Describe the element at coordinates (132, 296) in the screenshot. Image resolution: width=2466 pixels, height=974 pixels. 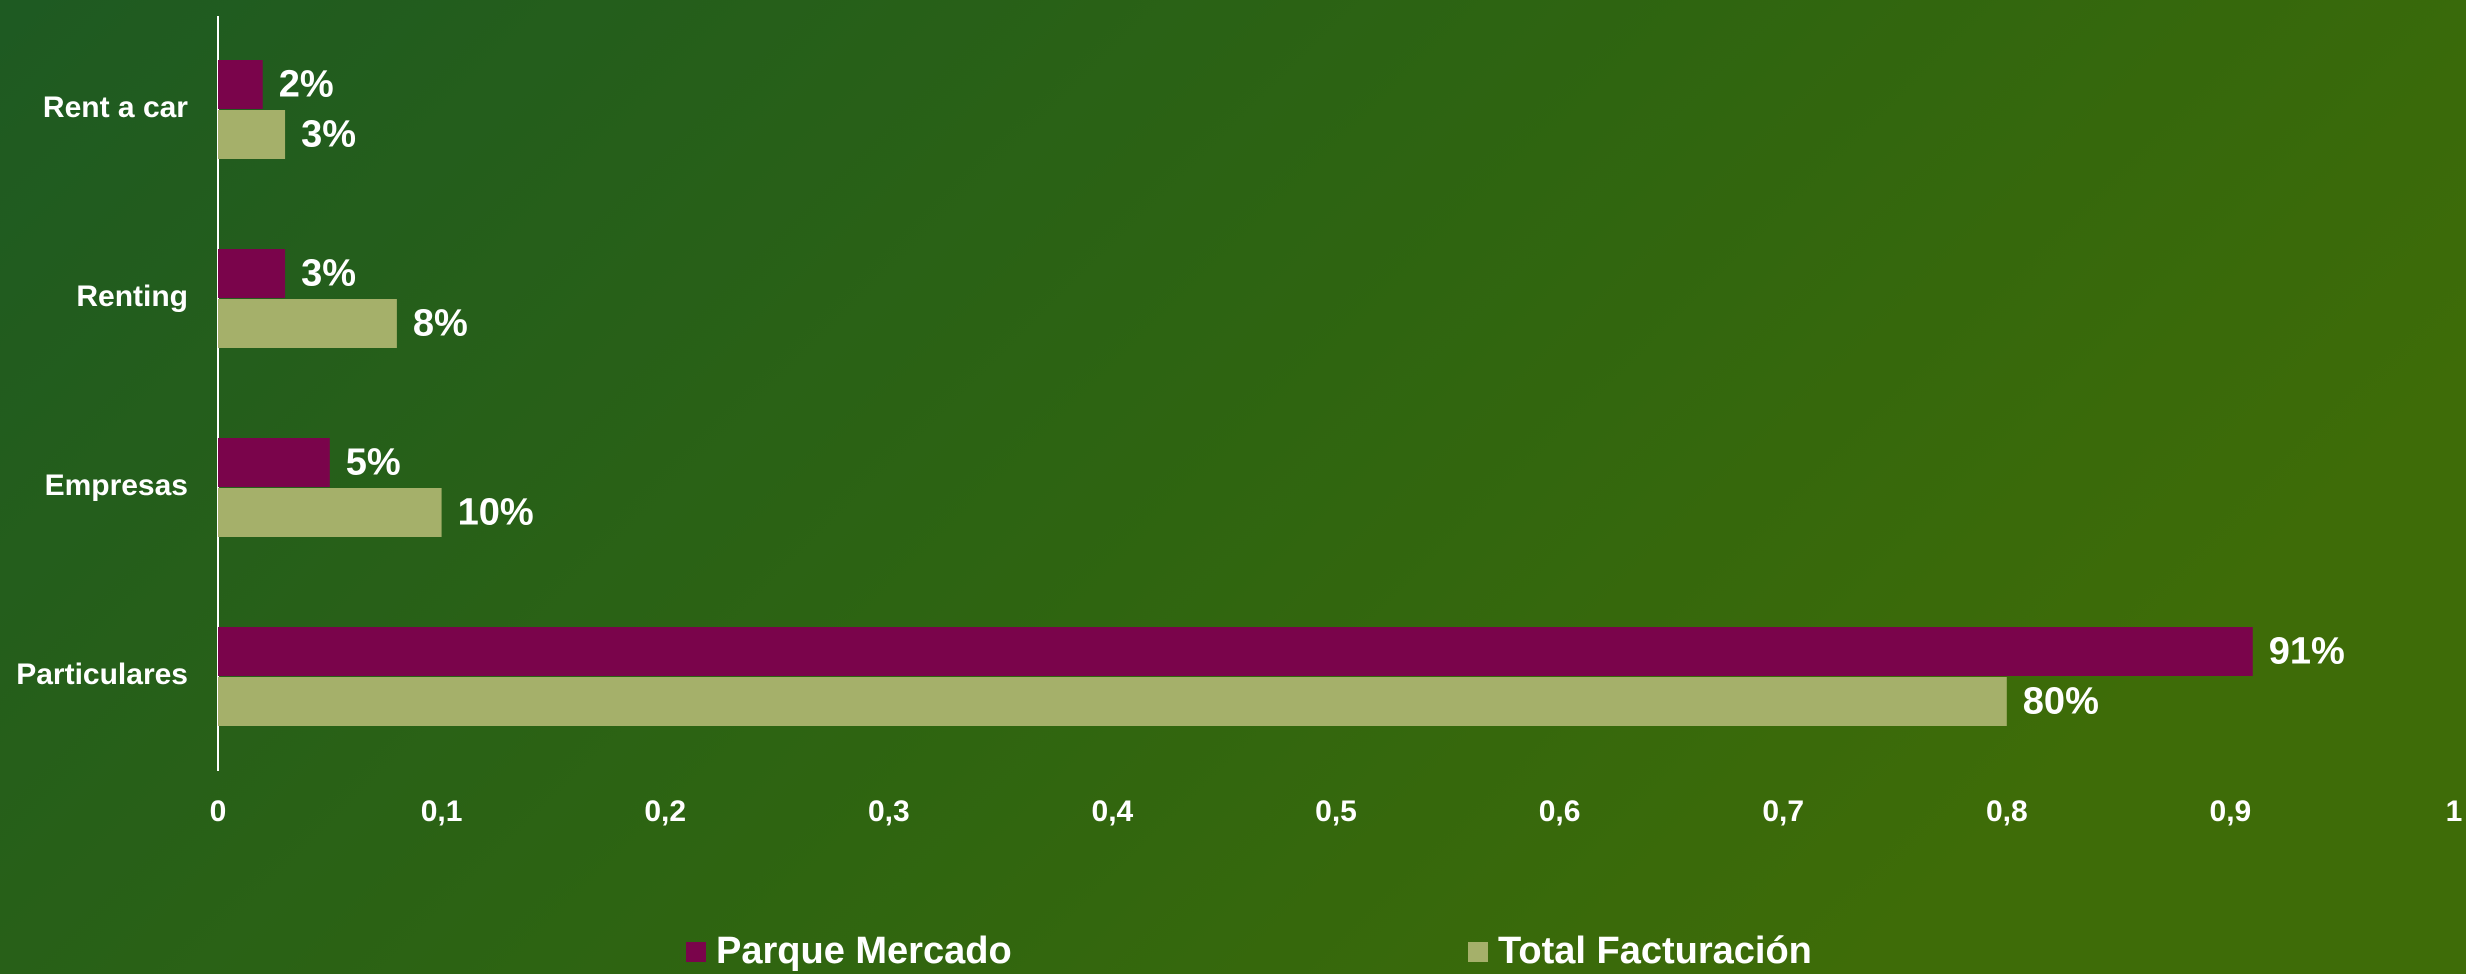
I see `category-label: Renting` at that location.